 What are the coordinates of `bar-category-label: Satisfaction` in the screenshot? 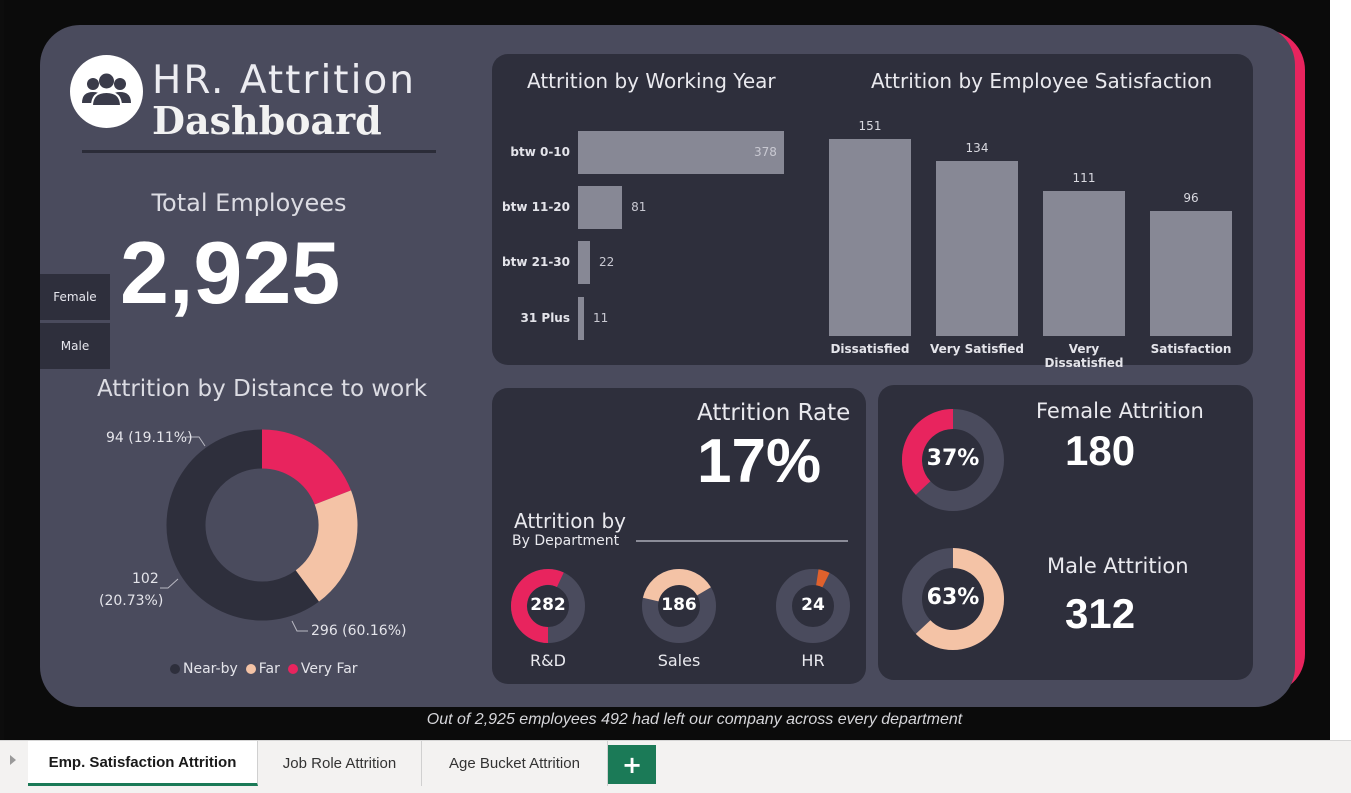 It's located at (1191, 349).